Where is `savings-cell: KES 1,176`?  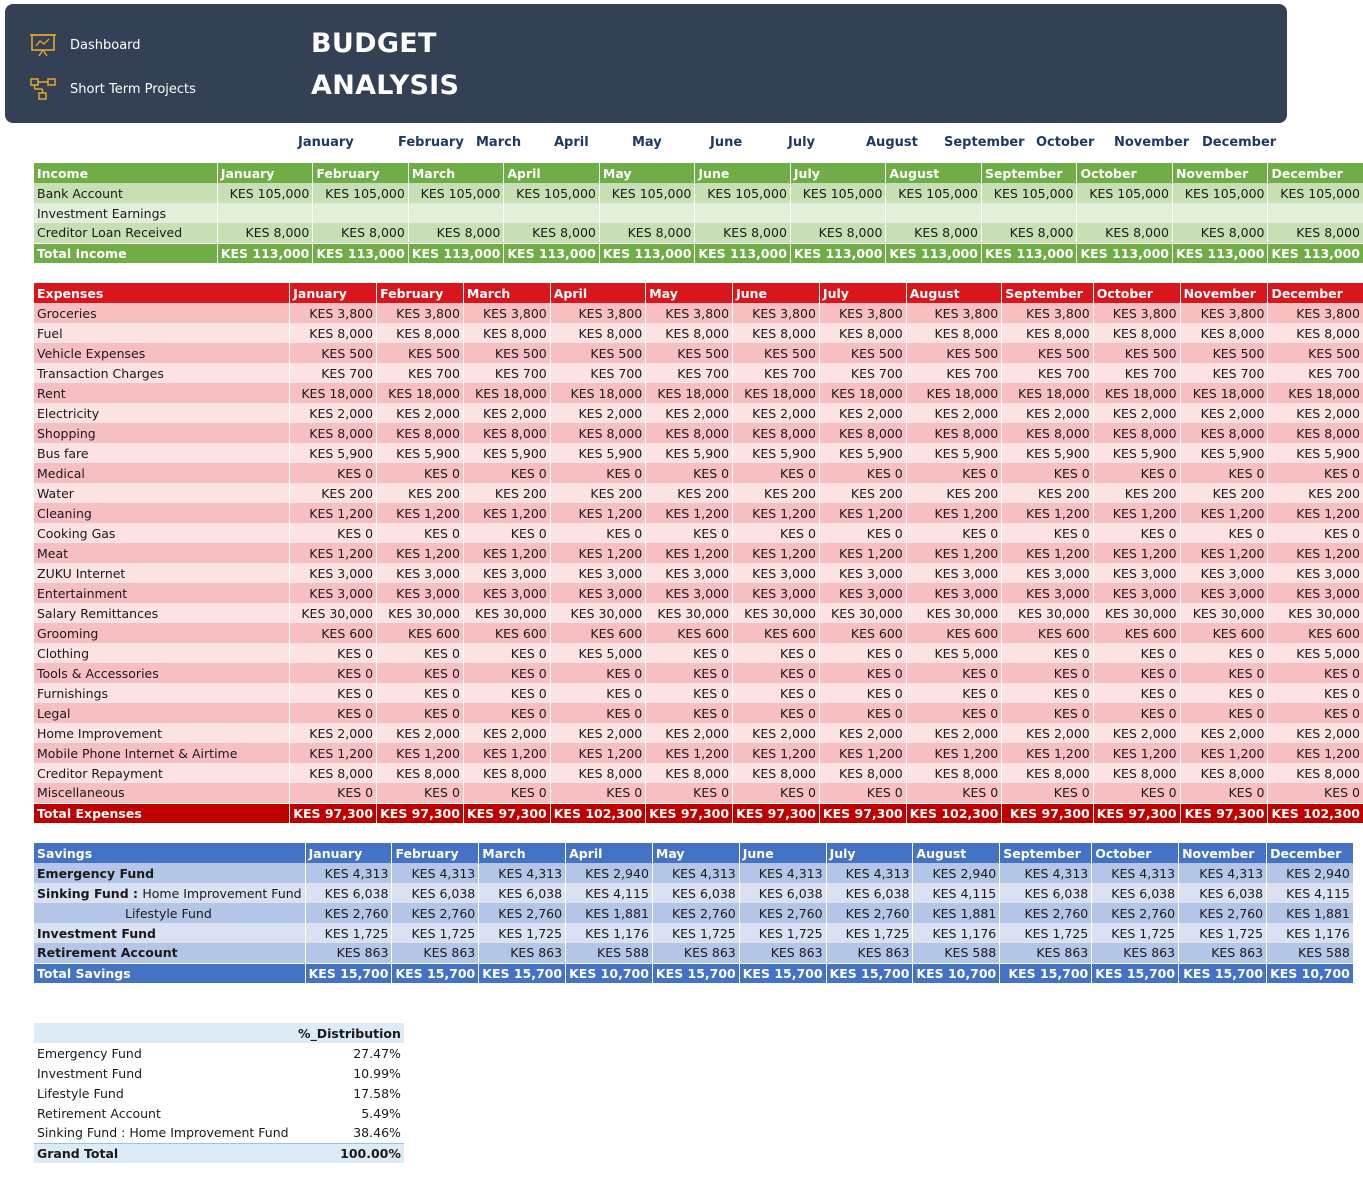
savings-cell: KES 1,176 is located at coordinates (609, 933).